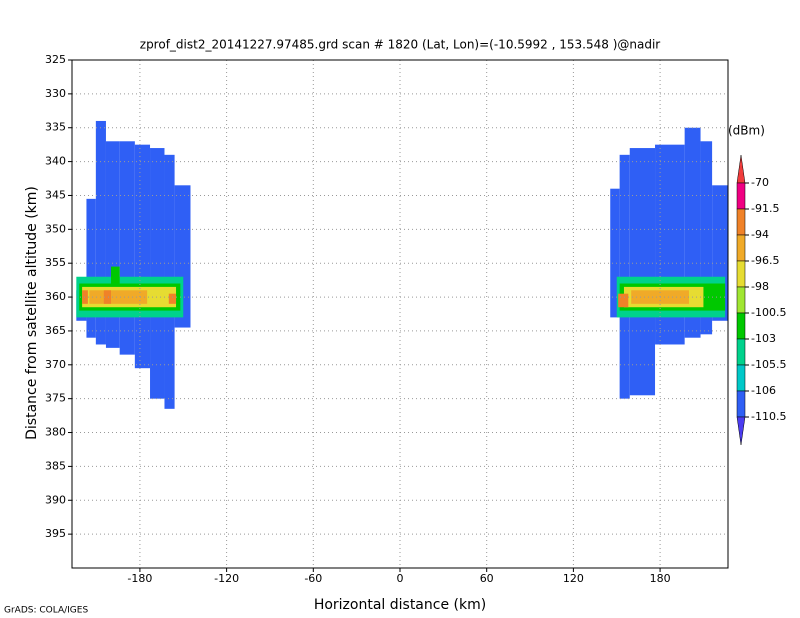  I want to click on y-tick-label: 350, so click(55, 228).